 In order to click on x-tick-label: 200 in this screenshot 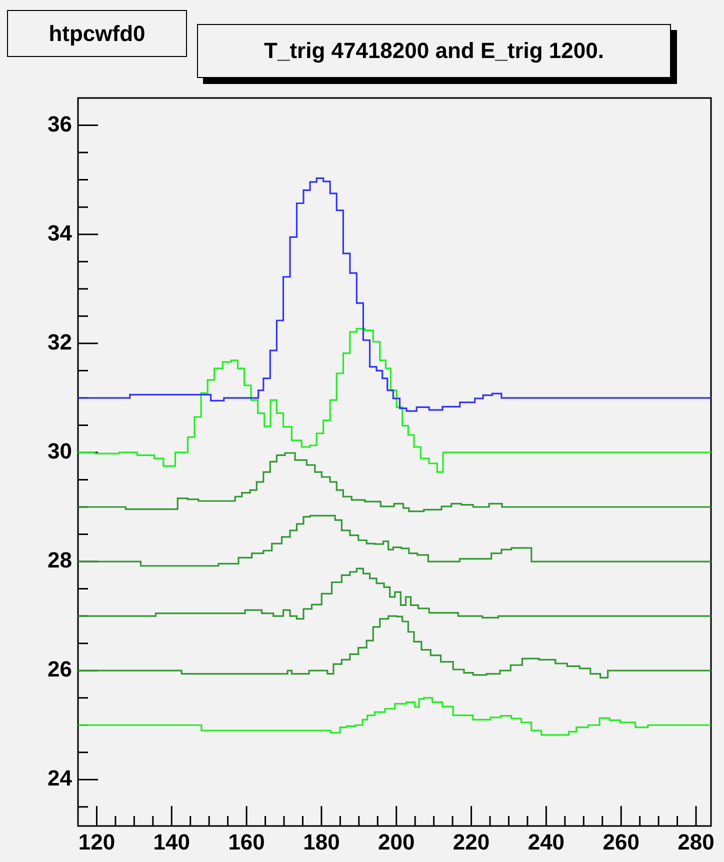, I will do `click(396, 841)`.